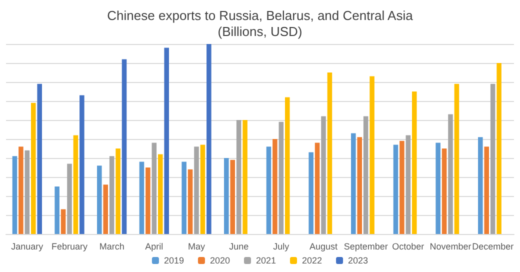 The width and height of the screenshot is (520, 272). What do you see at coordinates (312, 261) in the screenshot?
I see `legend-label: 2022` at bounding box center [312, 261].